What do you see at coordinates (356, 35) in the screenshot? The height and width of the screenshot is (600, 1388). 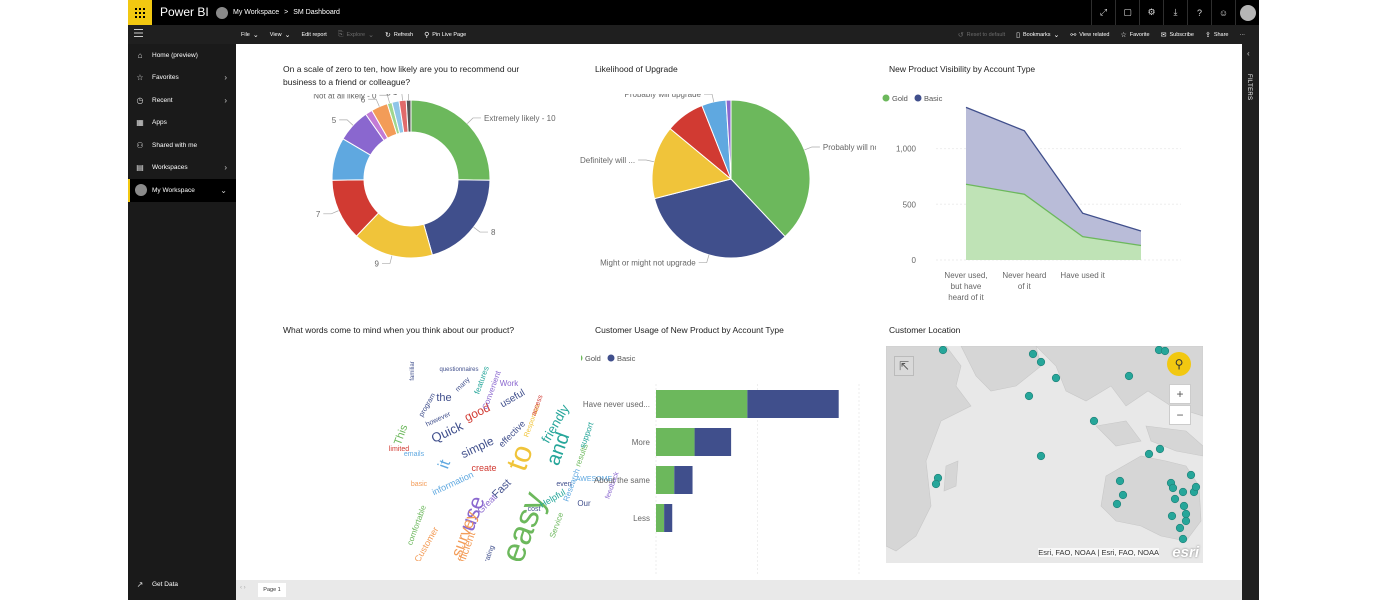 I see `explore-menu: ⎘ Explore ⌄` at bounding box center [356, 35].